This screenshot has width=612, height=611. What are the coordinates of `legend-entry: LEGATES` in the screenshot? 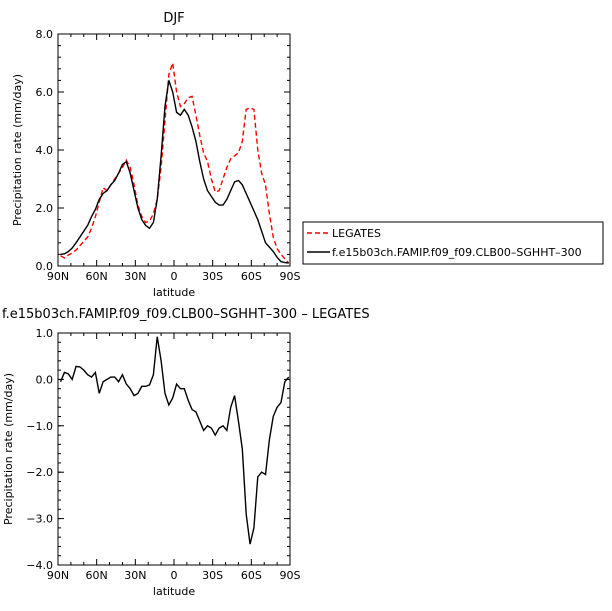 It's located at (356, 233).